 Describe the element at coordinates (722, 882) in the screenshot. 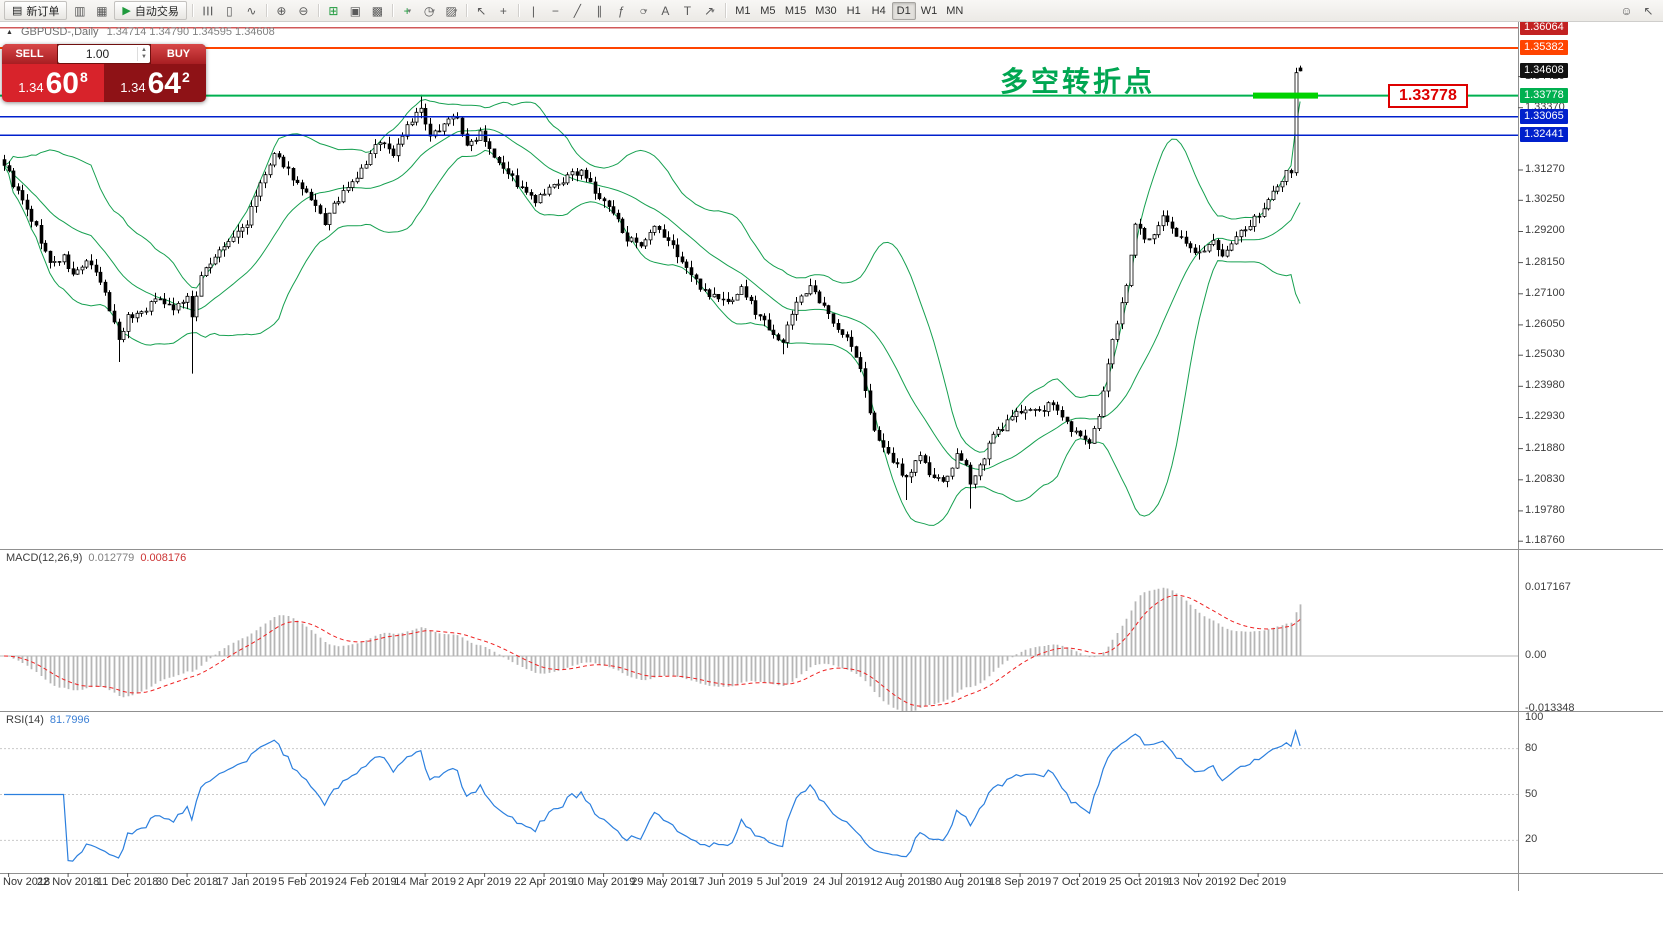

I see `date-label: 17 Jun 2019` at that location.